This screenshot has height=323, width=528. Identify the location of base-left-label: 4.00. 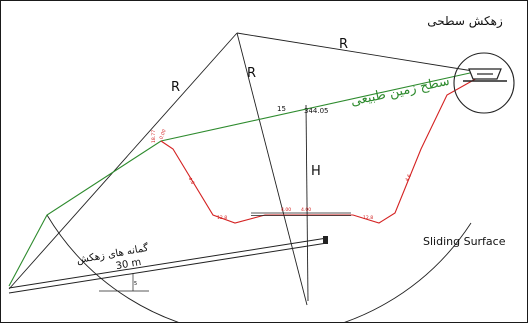
(286, 210).